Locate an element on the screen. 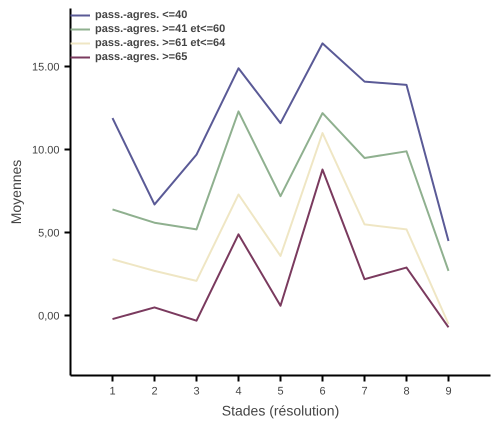 This screenshot has height=435, width=500. y-tick-label: 5,00 is located at coordinates (49, 234).